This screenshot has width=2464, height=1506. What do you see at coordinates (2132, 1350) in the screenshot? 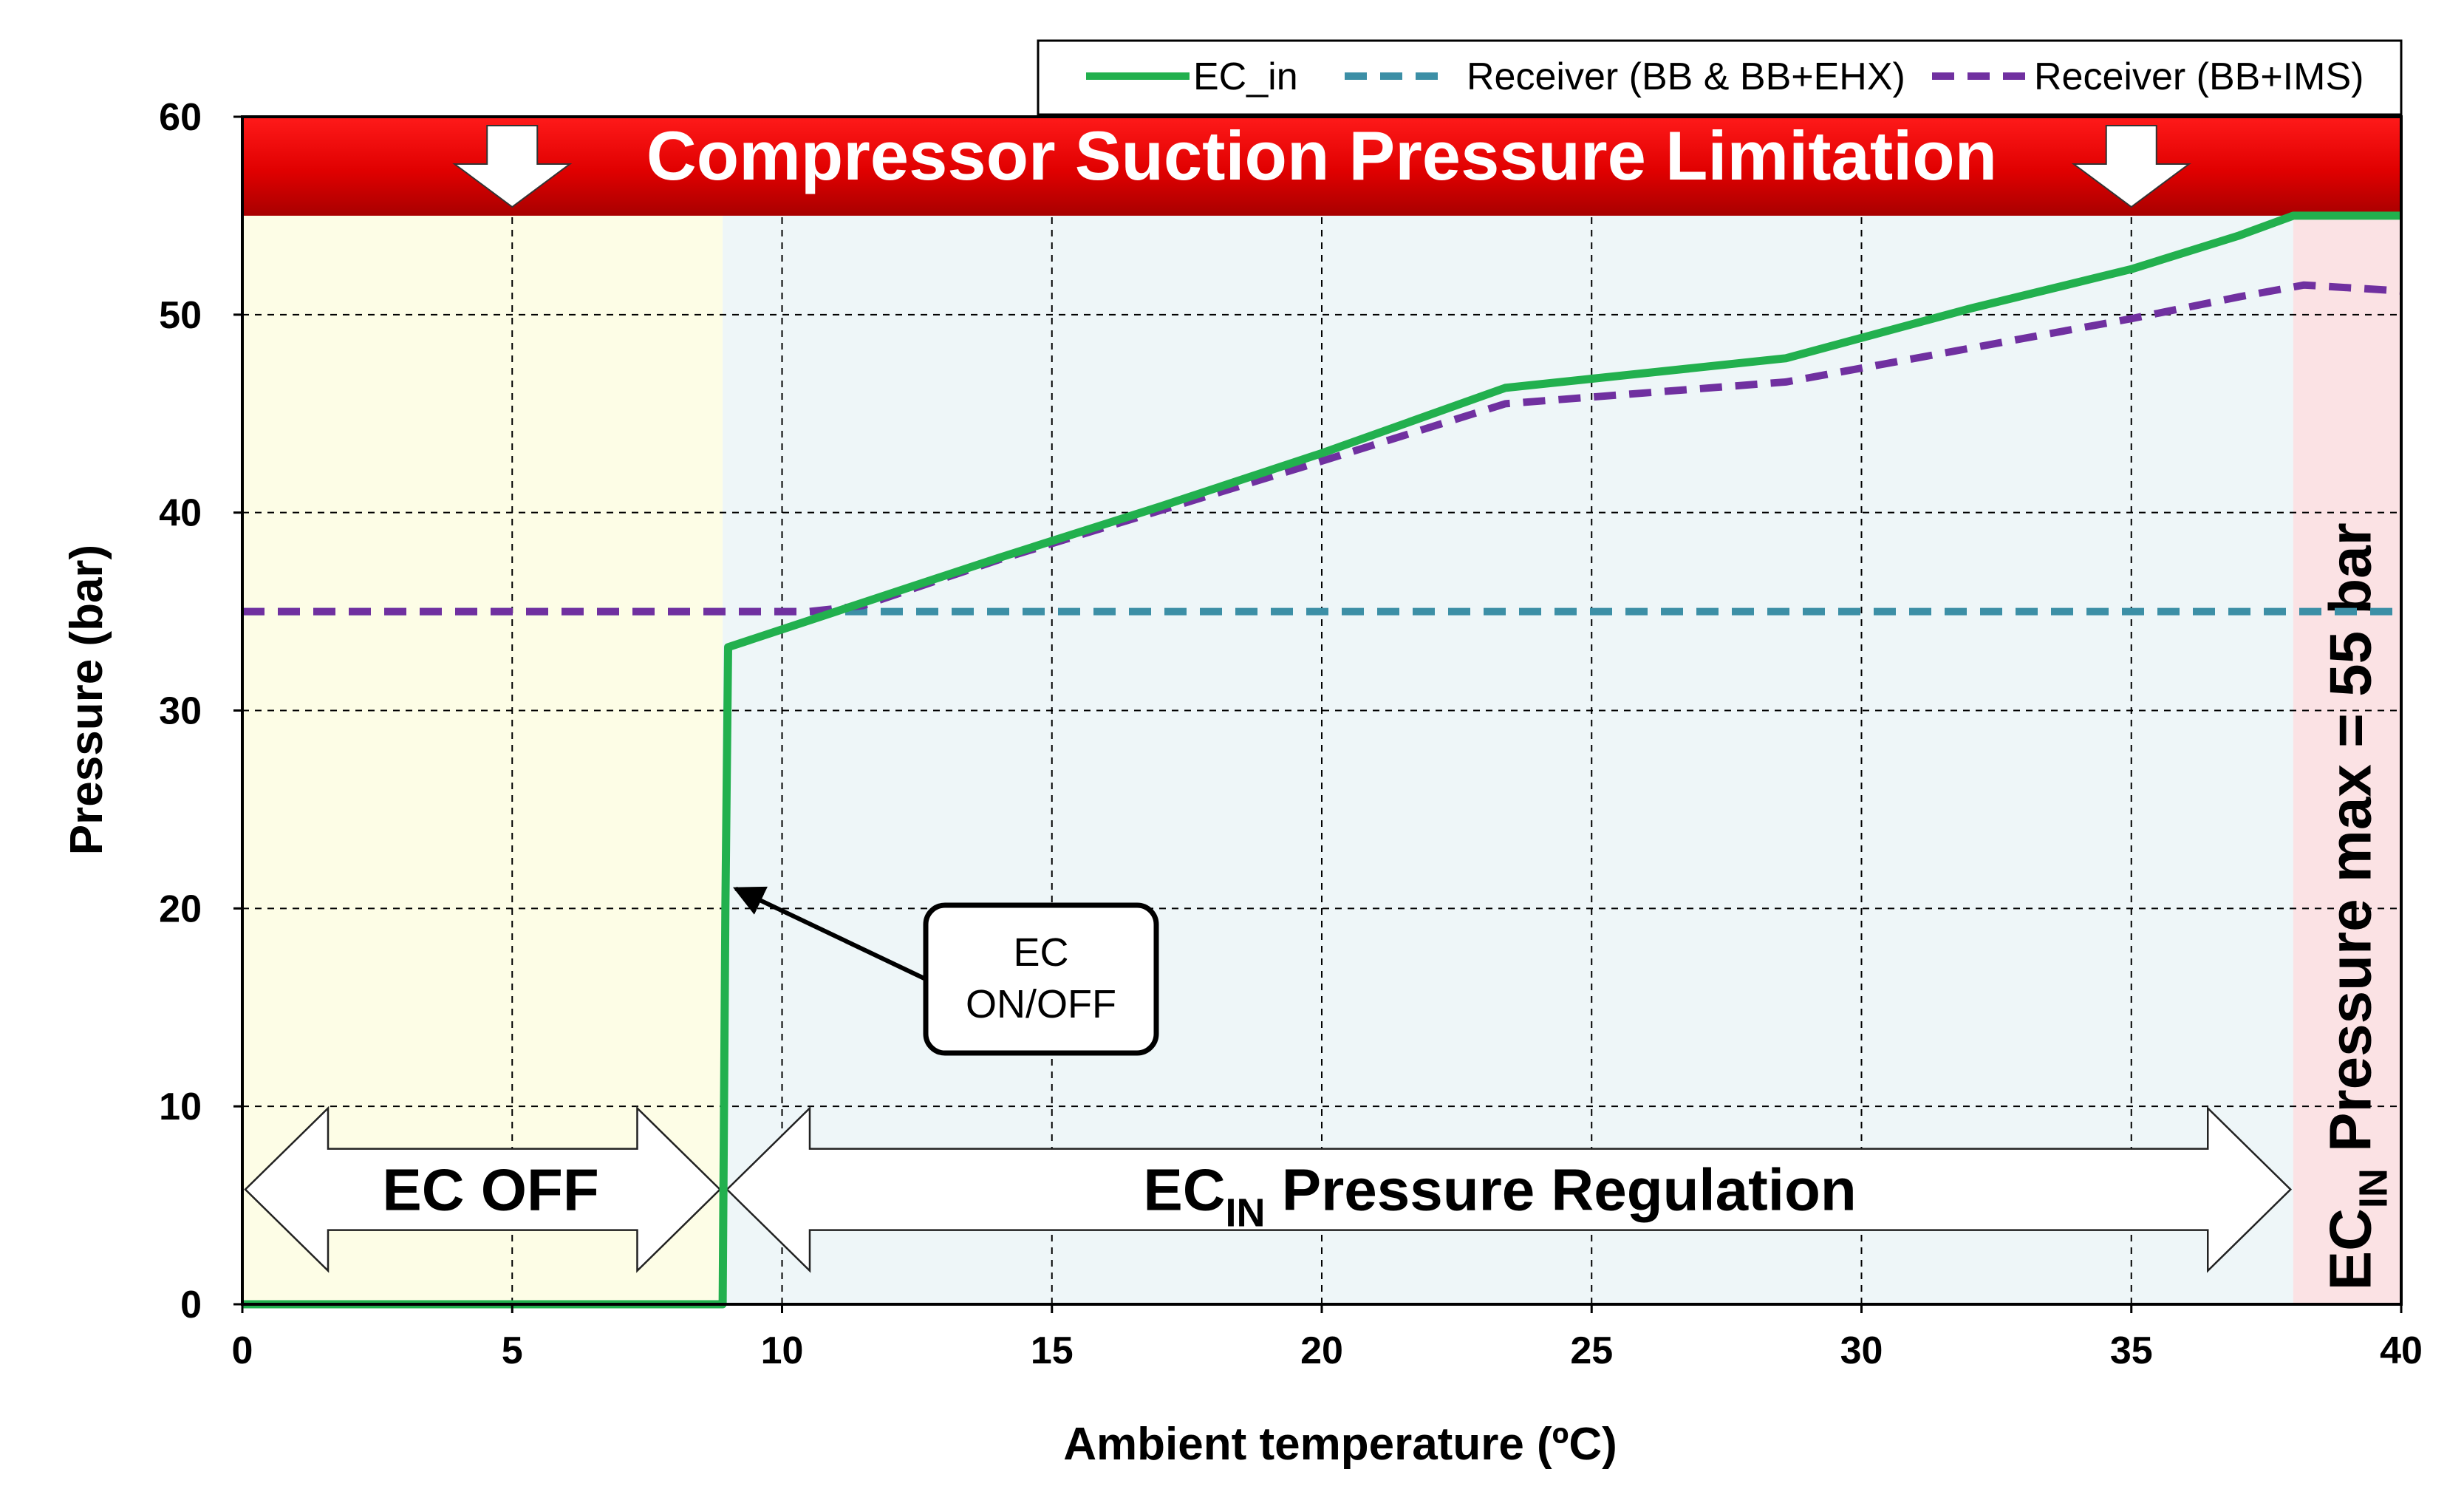
I see `x-tick-label: 35` at bounding box center [2132, 1350].